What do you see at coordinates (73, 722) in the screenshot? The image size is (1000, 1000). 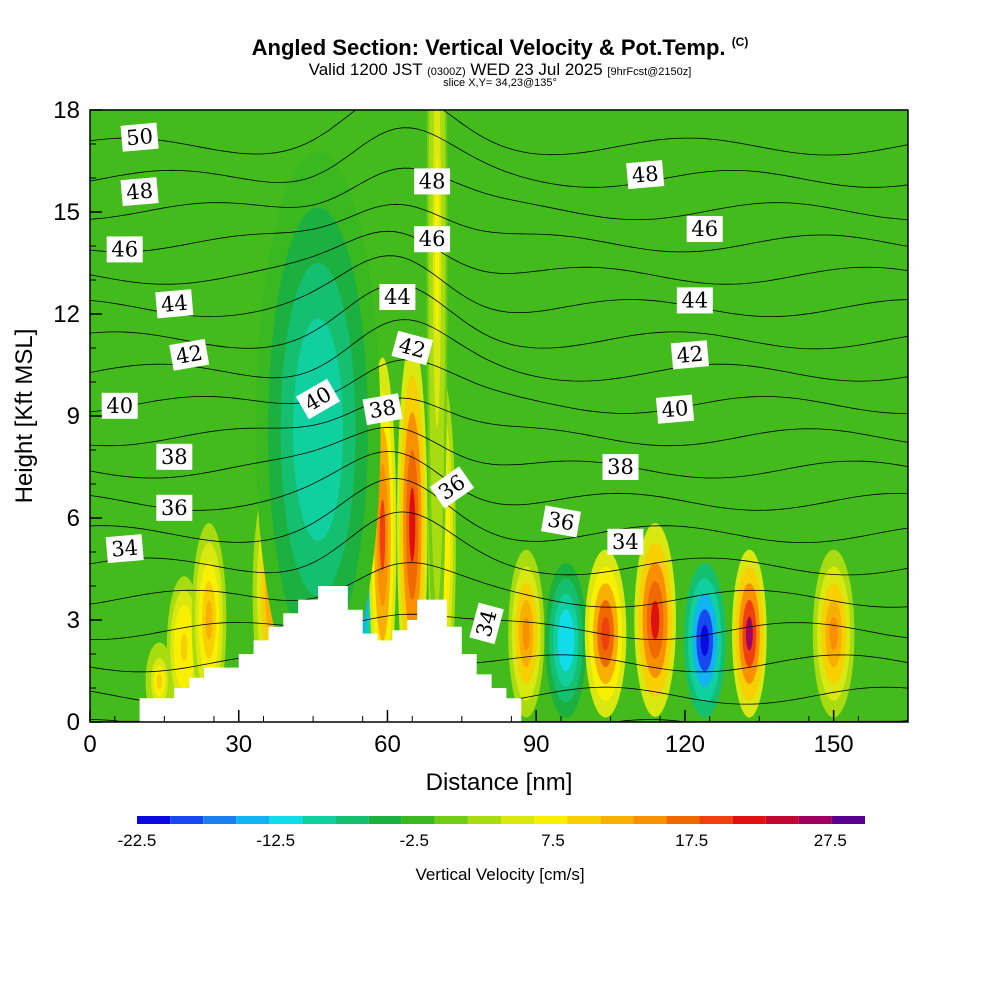 I see `y-tick-label: 0` at bounding box center [73, 722].